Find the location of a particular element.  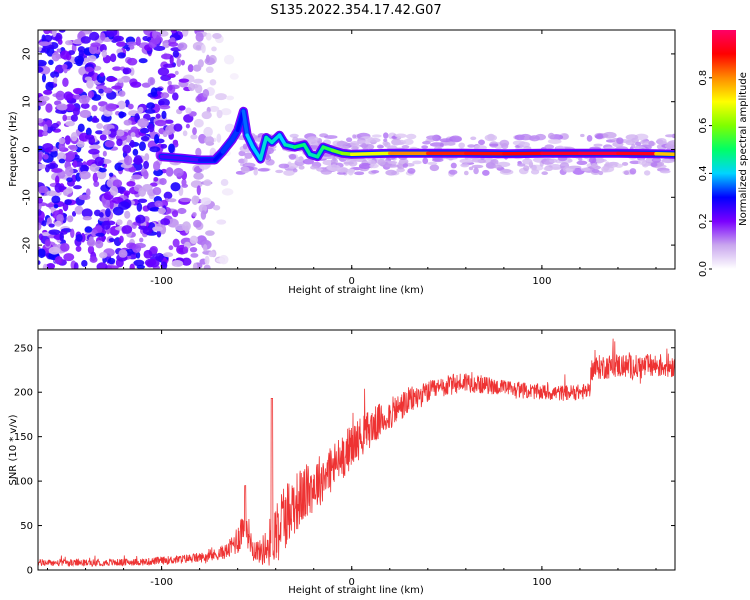

snr-y-tick-label: 200 is located at coordinates (23, 393).